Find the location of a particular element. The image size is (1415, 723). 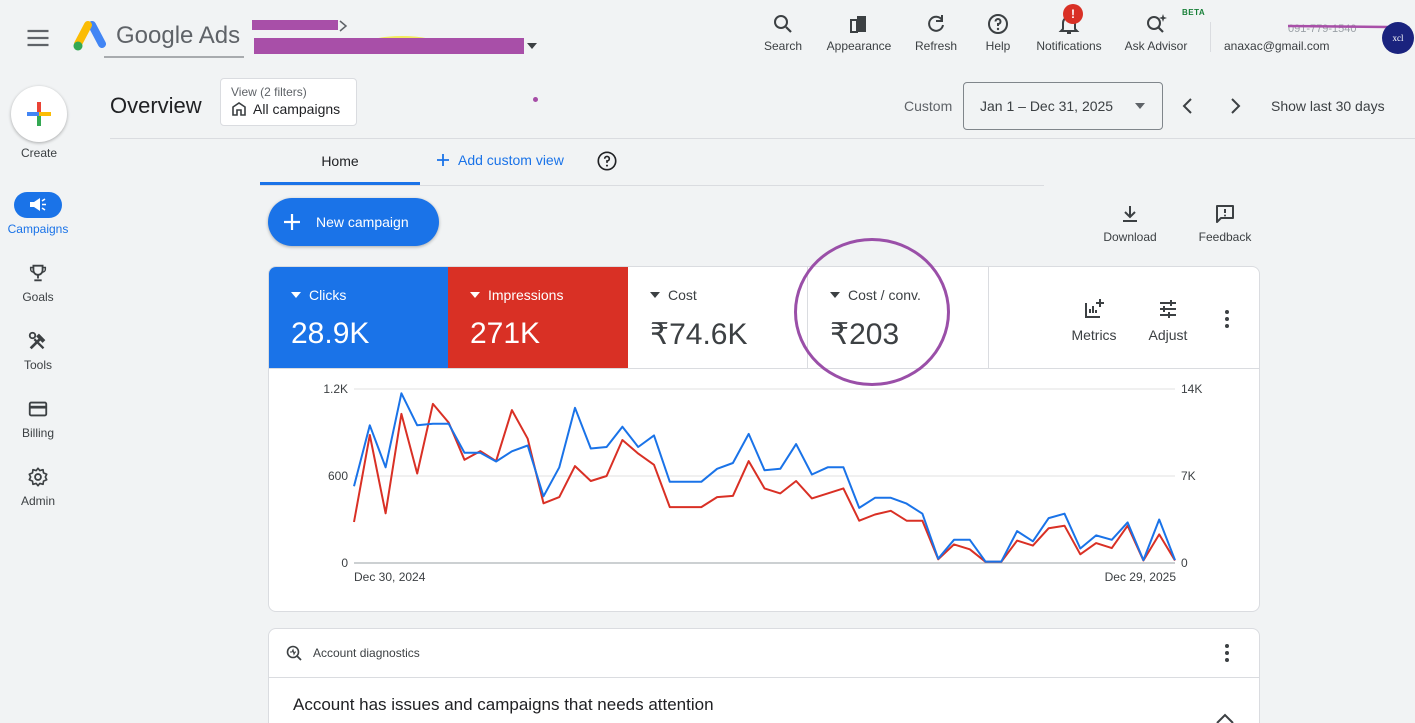

metric-cost-conv-value: ₹203 is located at coordinates (865, 334).